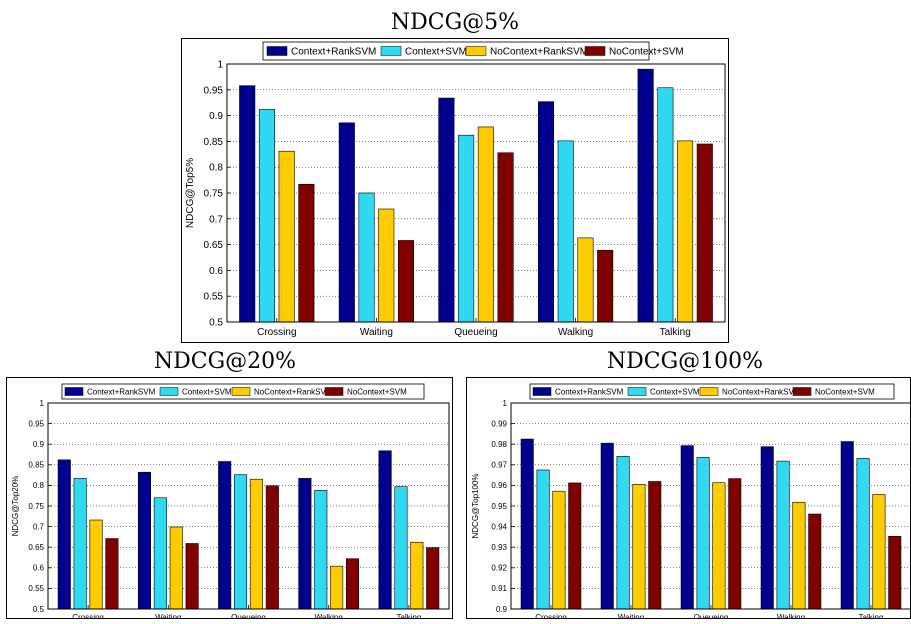  What do you see at coordinates (15, 506) in the screenshot?
I see `y-axis-label: NDCG@Top20%` at bounding box center [15, 506].